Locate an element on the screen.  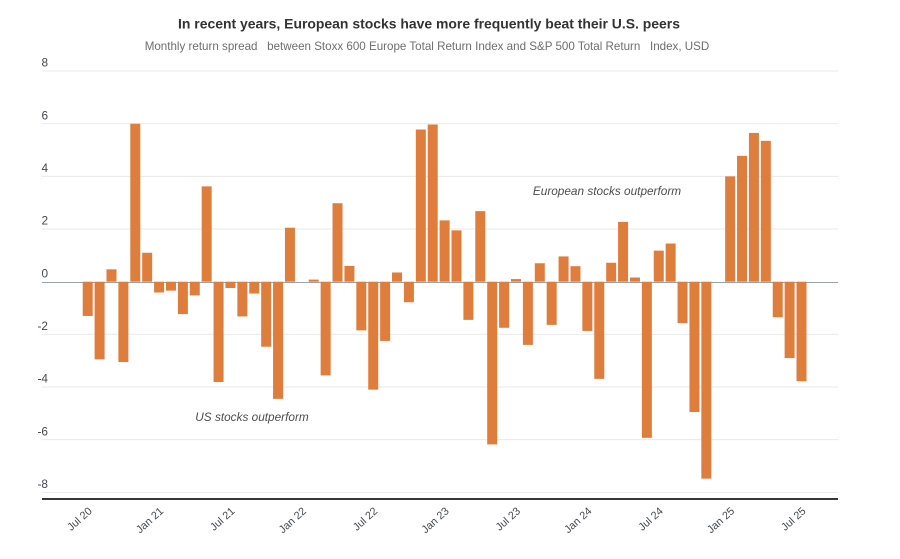
svg-text: Jan 25 is located at coordinates (721, 520).